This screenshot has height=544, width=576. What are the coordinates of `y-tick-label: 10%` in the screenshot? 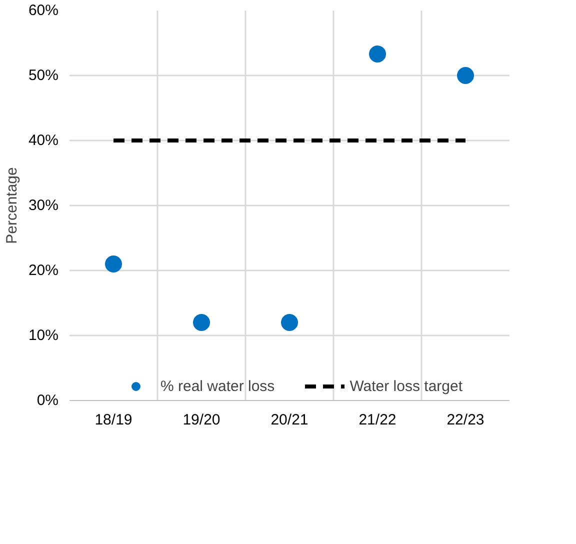 It's located at (43, 335).